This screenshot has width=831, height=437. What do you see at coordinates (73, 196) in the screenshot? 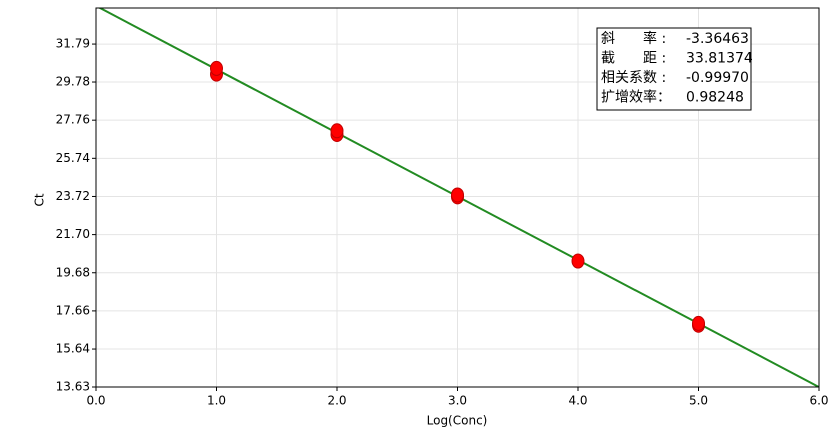
I see `y-tick-label: 23.72` at bounding box center [73, 196].